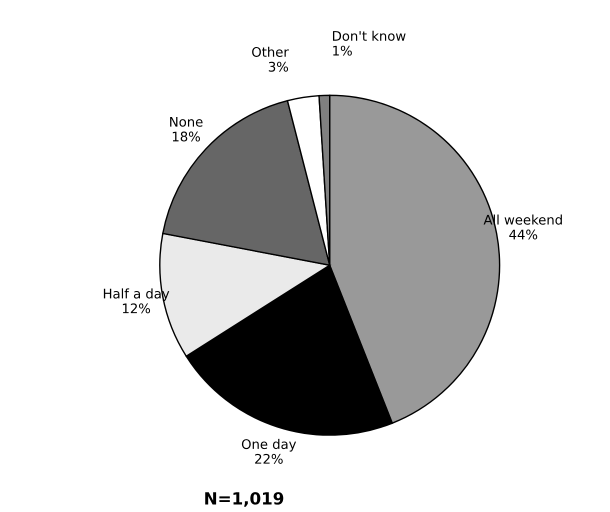 Image resolution: width=610 pixels, height=512 pixels. What do you see at coordinates (269, 459) in the screenshot?
I see `data-label: 22%` at bounding box center [269, 459].